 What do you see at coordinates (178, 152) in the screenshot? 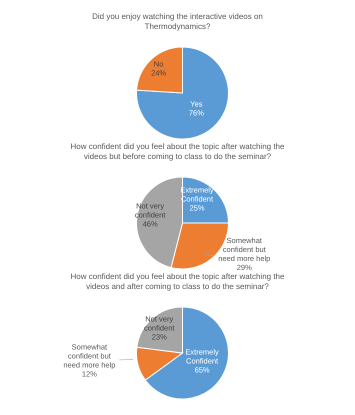
I see `chart-title: How confident did you feel about the topic after watching the videos but before coming to class to do the seminar?` at bounding box center [178, 152].